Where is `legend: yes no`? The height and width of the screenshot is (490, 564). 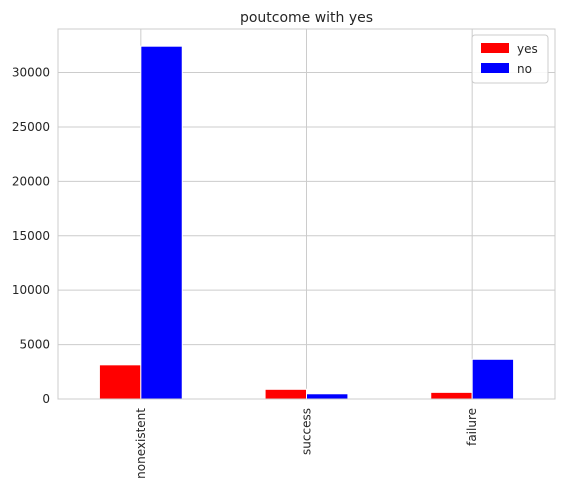 legend: yes no is located at coordinates (510, 59).